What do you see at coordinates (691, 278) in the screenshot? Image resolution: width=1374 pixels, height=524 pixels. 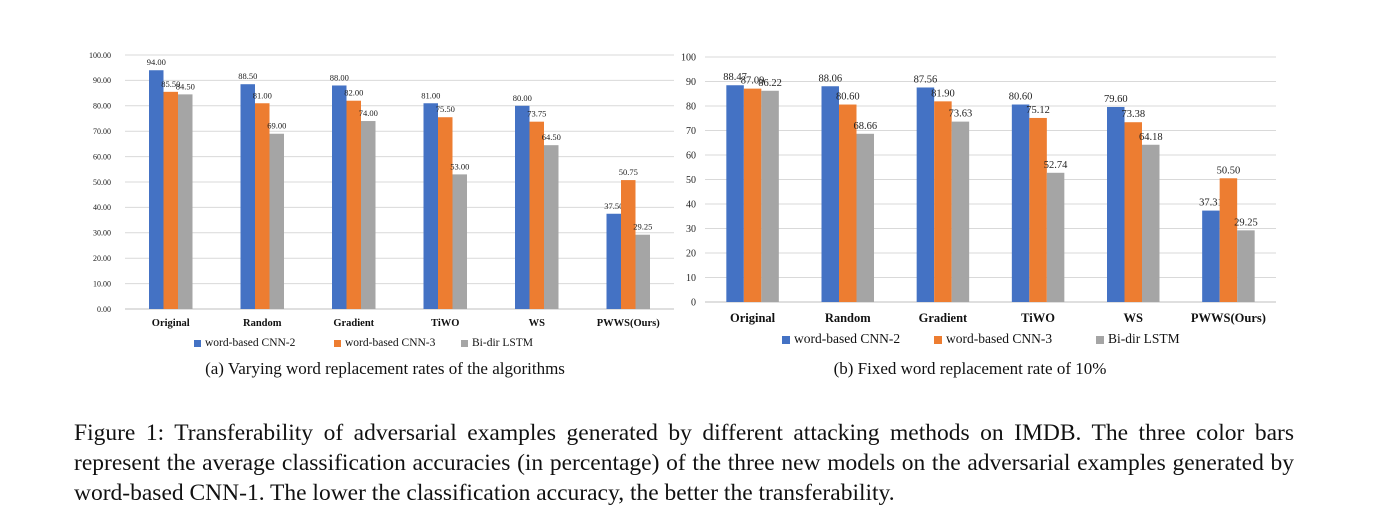 I see `y-tick-label: 10` at bounding box center [691, 278].